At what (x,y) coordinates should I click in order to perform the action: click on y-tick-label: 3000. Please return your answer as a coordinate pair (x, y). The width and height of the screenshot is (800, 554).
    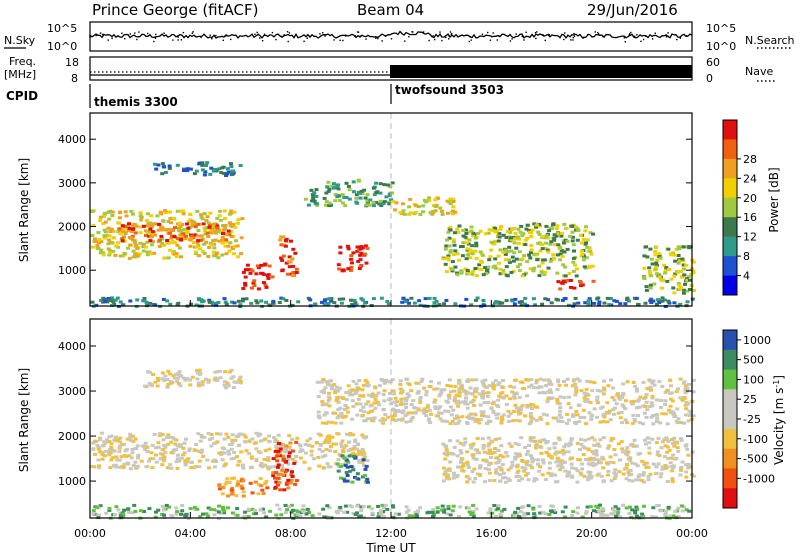
    Looking at the image, I should click on (72, 391).